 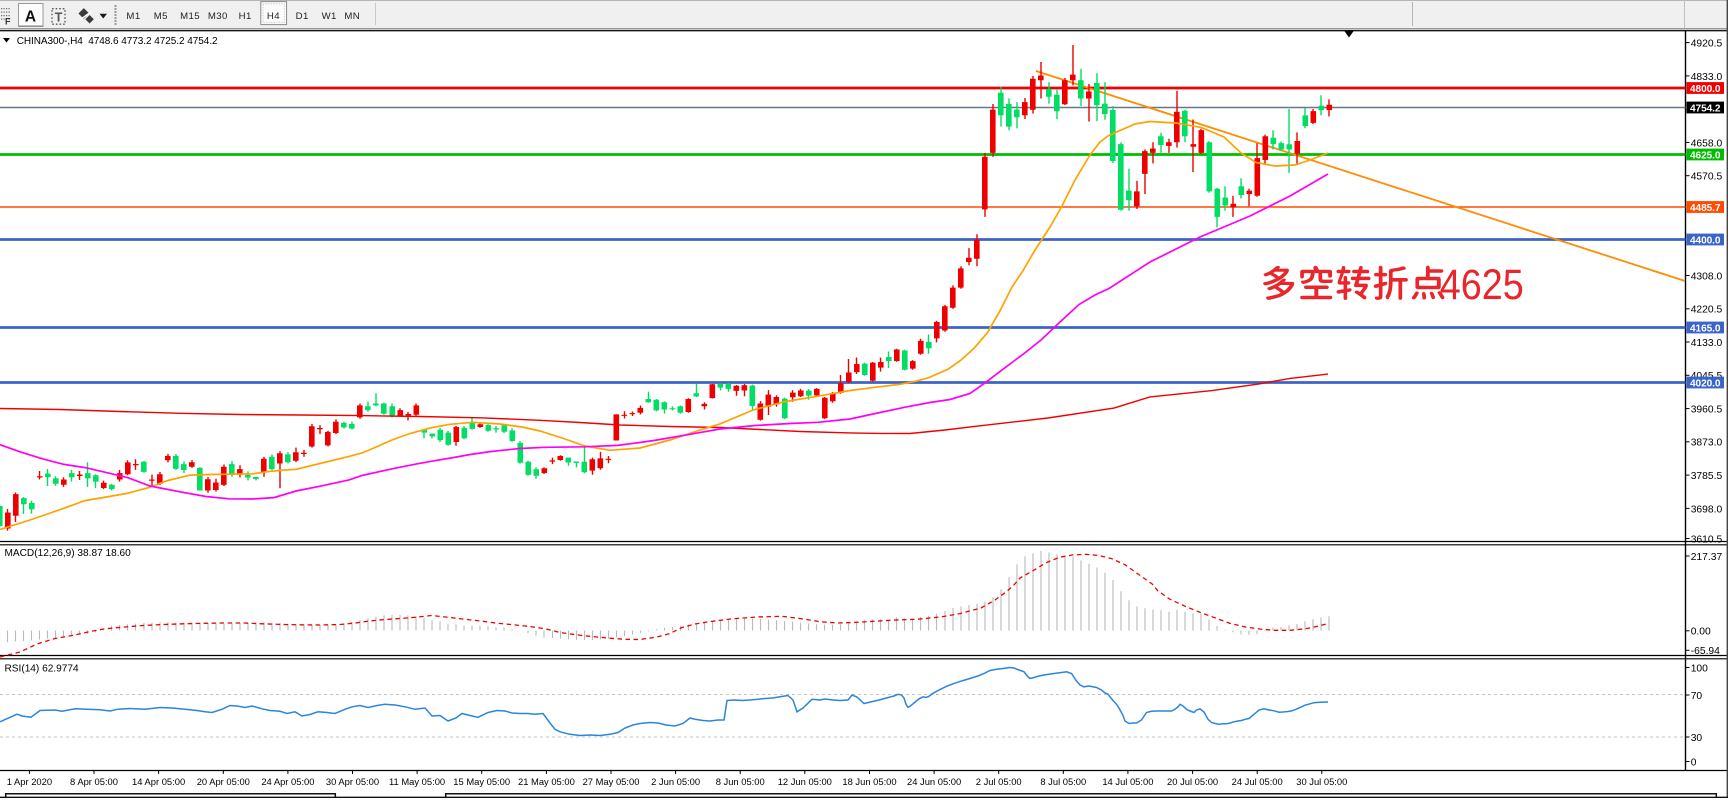 I want to click on svg-text: 8 Apr 05:00, so click(x=94, y=781).